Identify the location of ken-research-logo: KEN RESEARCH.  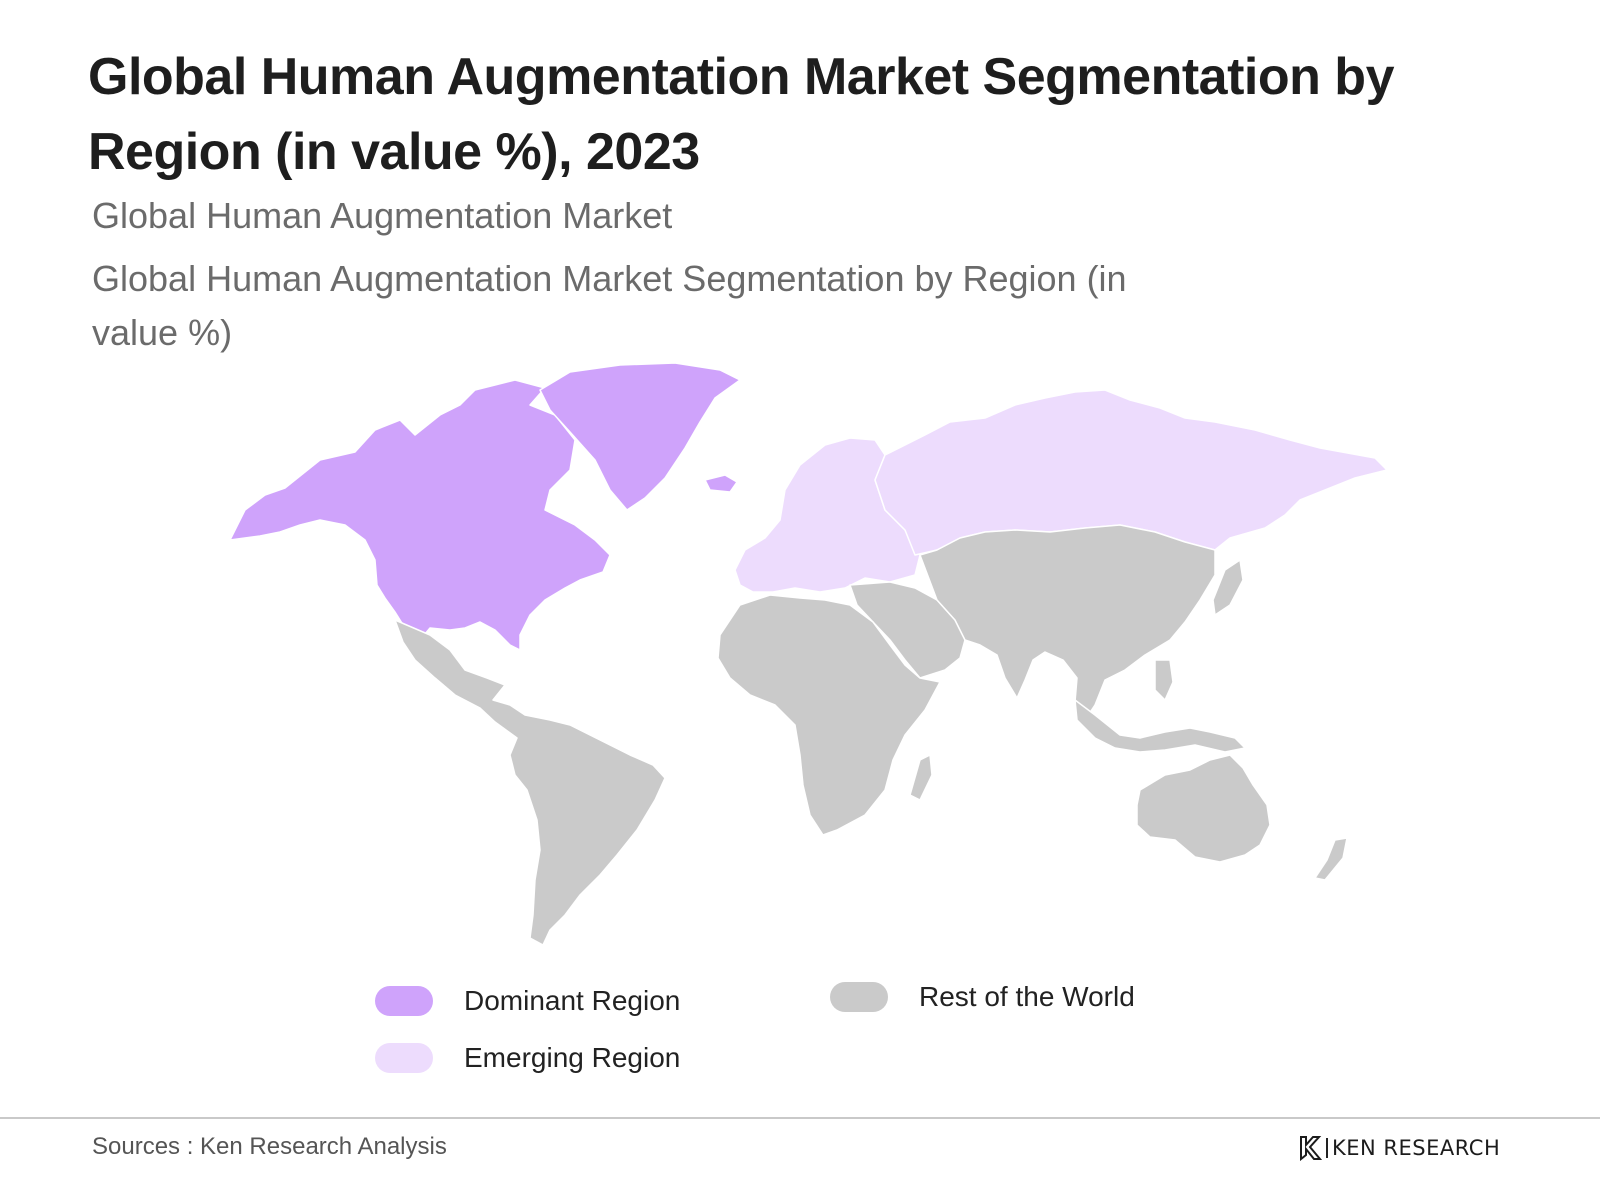
(1399, 1148).